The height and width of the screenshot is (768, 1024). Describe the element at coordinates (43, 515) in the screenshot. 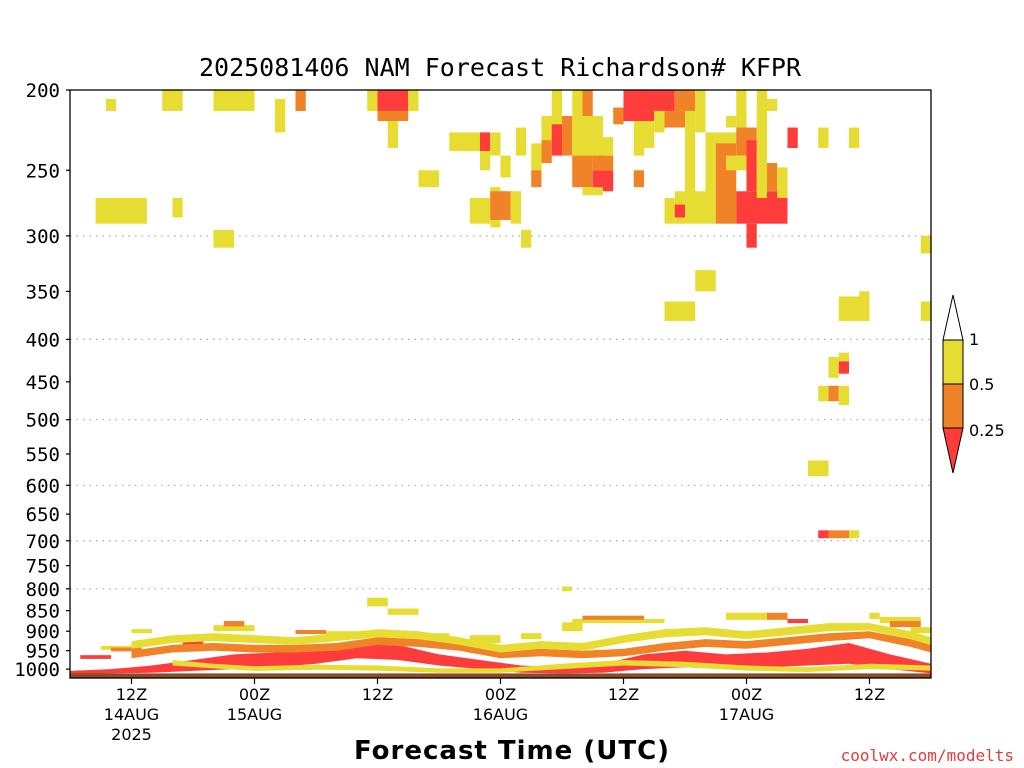

I see `y-tick-label-650: 650` at that location.